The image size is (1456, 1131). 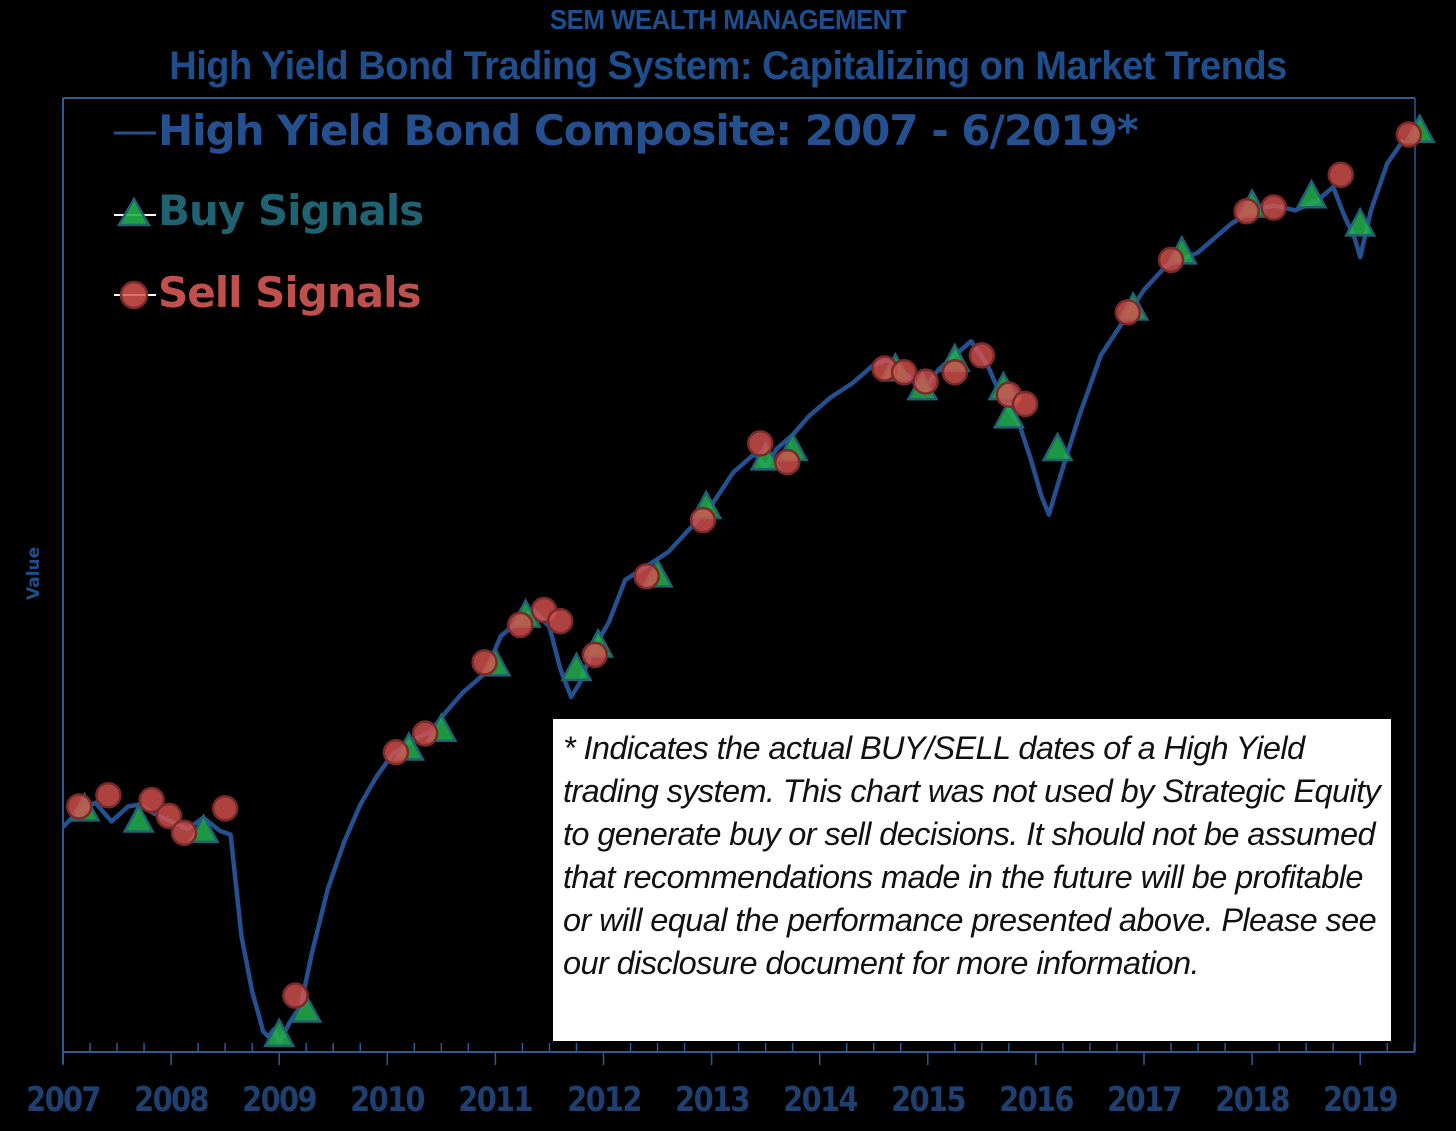 What do you see at coordinates (728, 19) in the screenshot?
I see `brand-title: SEM WEALTH MANAGEMENT` at bounding box center [728, 19].